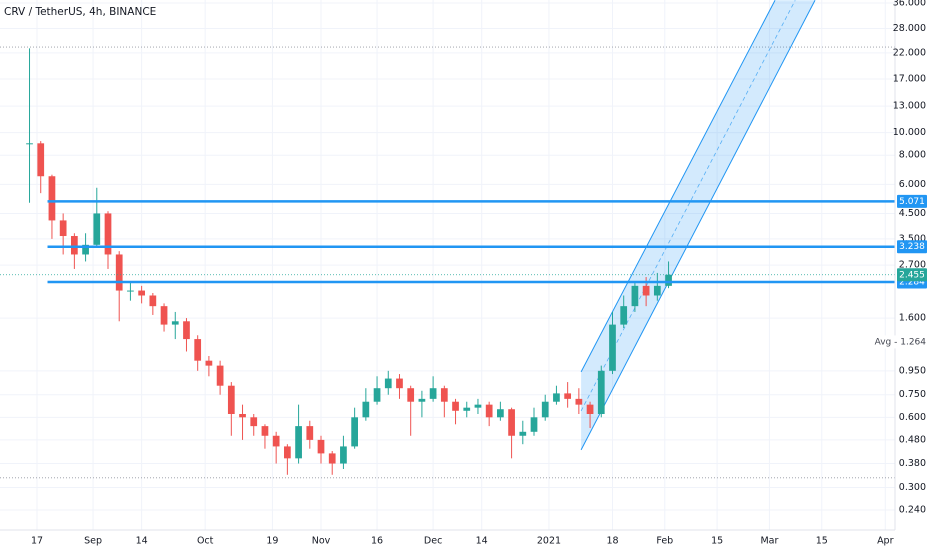 This screenshot has width=932, height=550. Describe the element at coordinates (912, 155) in the screenshot. I see `y-tick-label: 8.000` at that location.